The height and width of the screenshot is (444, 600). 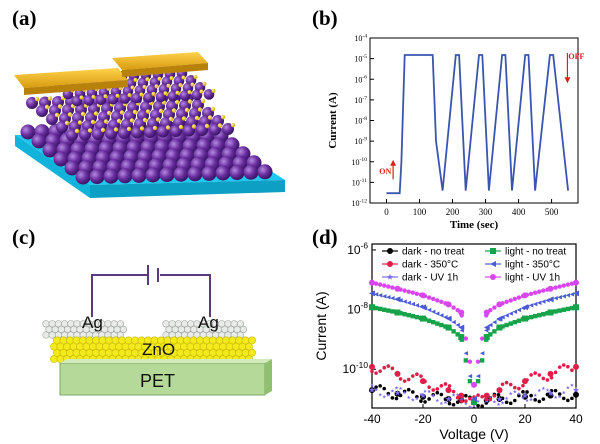 What do you see at coordinates (474, 419) in the screenshot?
I see `x-tick-label: 0` at bounding box center [474, 419].